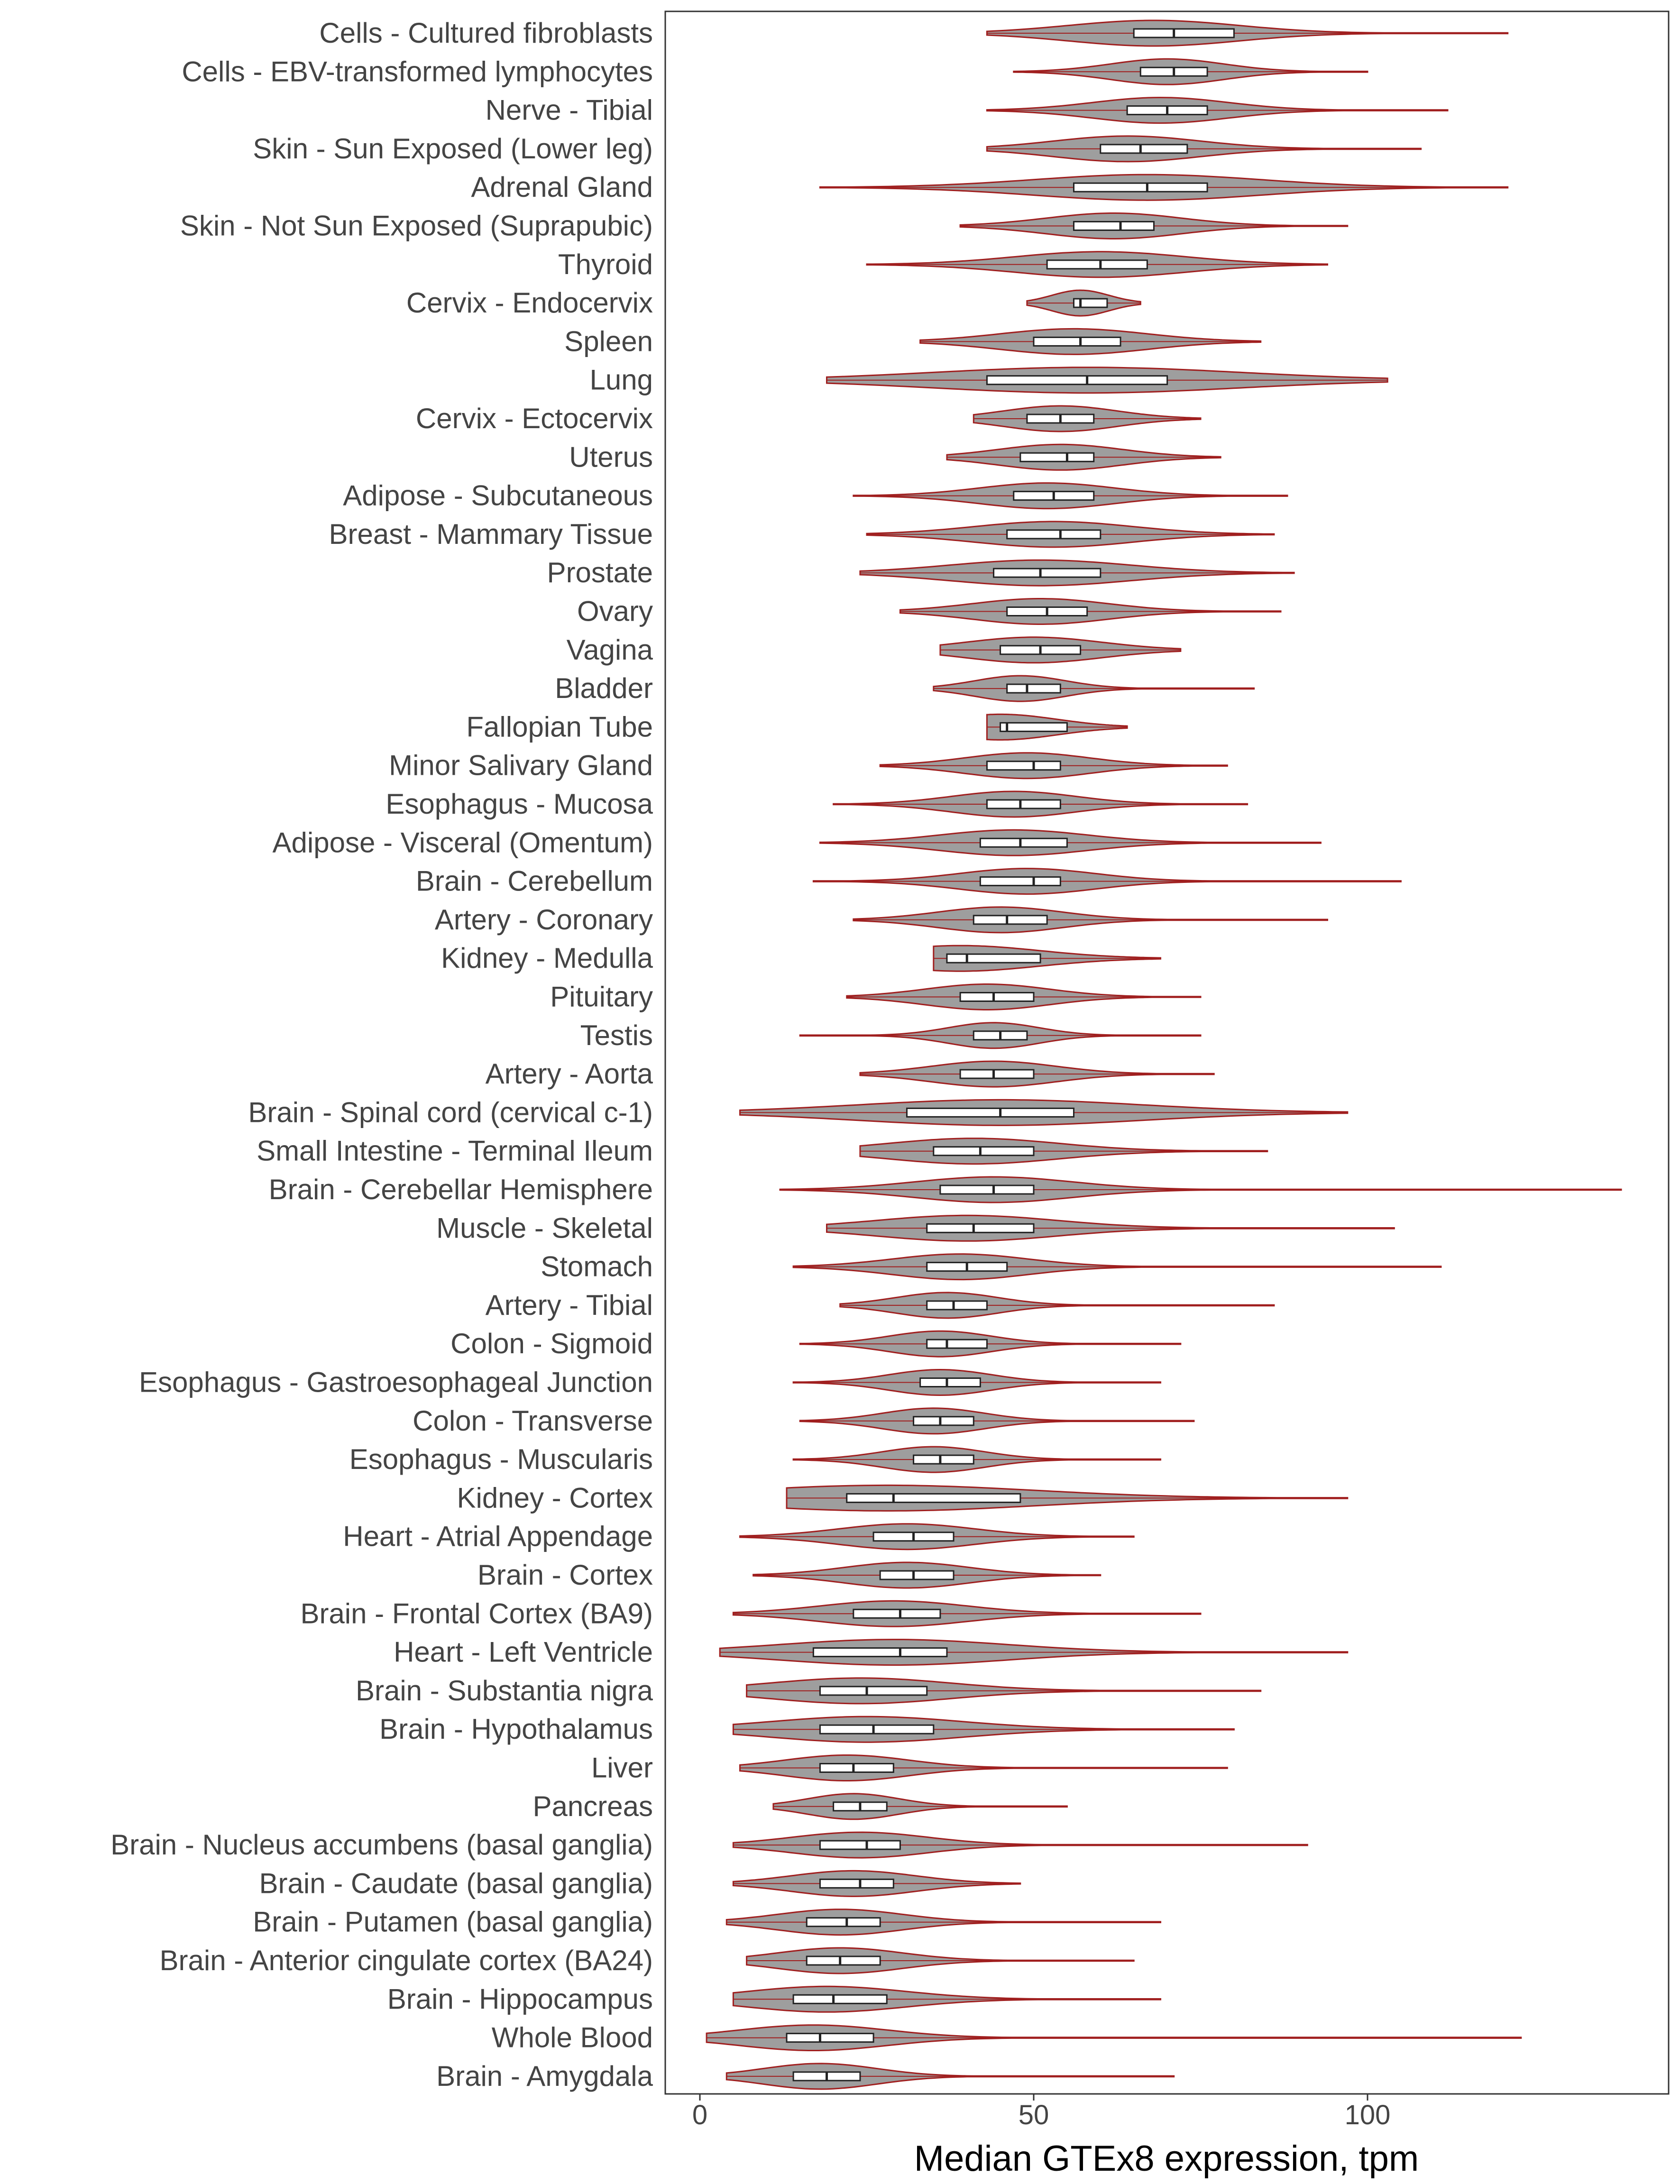 This screenshot has height=2184, width=1680. Describe the element at coordinates (616, 1035) in the screenshot. I see `tissue-label: Testis` at that location.